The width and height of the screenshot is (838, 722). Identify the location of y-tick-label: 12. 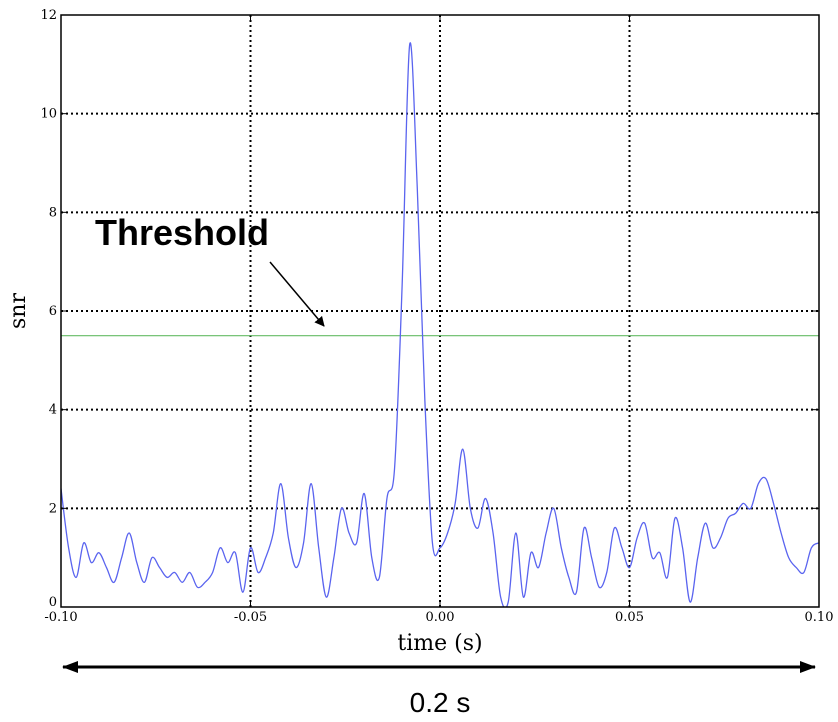
(48, 15).